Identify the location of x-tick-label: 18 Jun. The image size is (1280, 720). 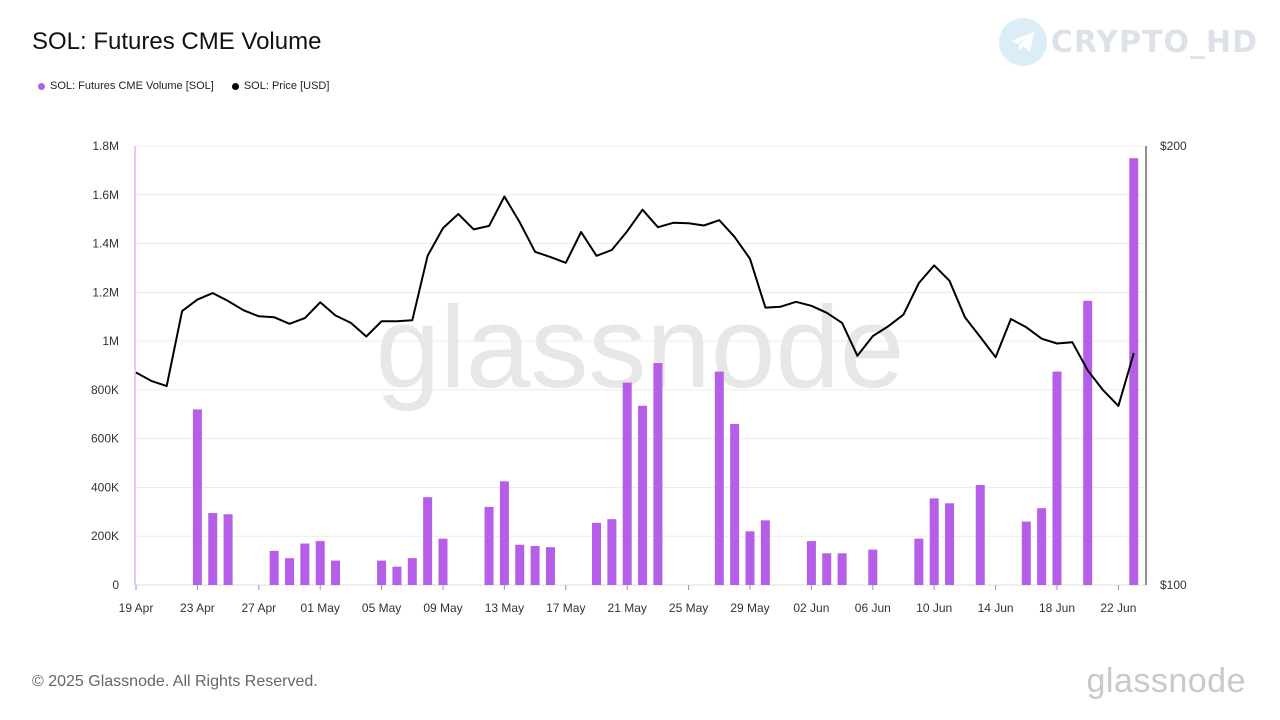
(1057, 608).